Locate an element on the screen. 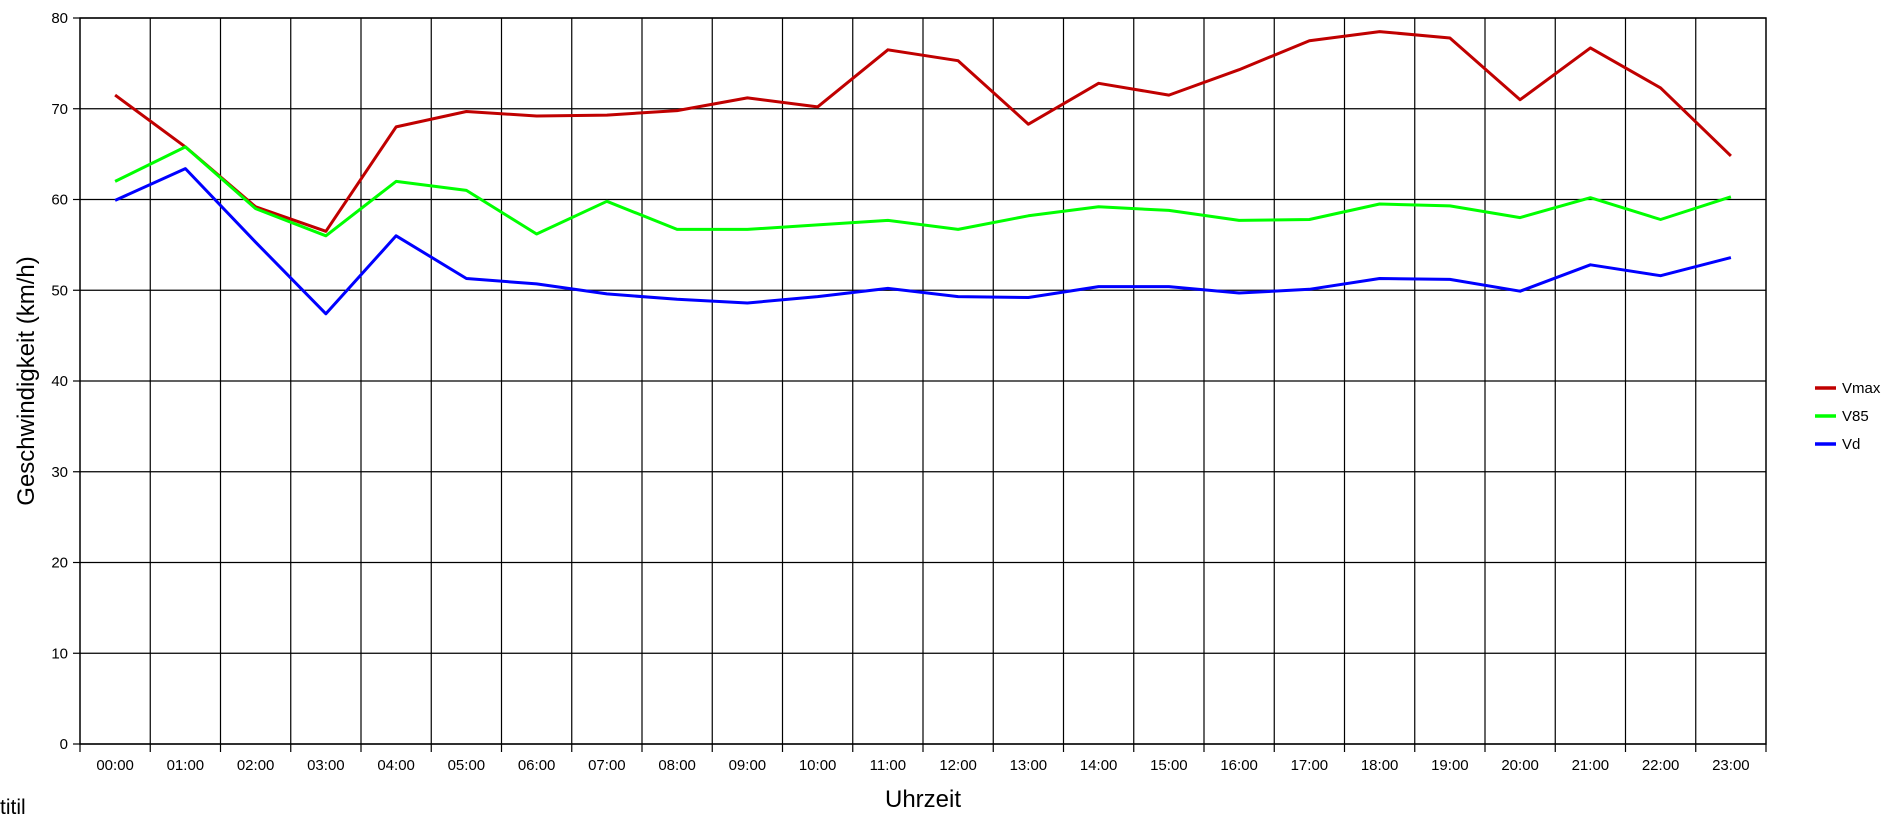 This screenshot has width=1886, height=820. y-tick-label: 70 is located at coordinates (59, 109).